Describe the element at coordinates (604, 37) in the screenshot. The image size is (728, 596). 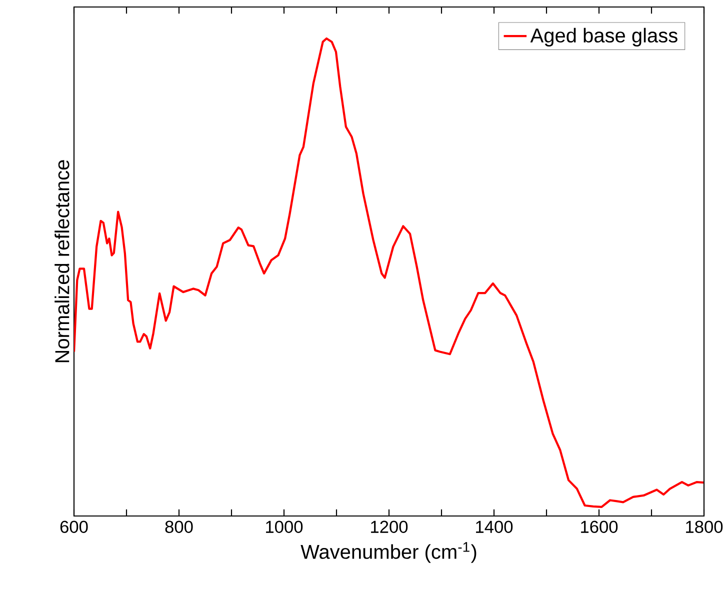
I see `legend-label: Aged base glass` at that location.